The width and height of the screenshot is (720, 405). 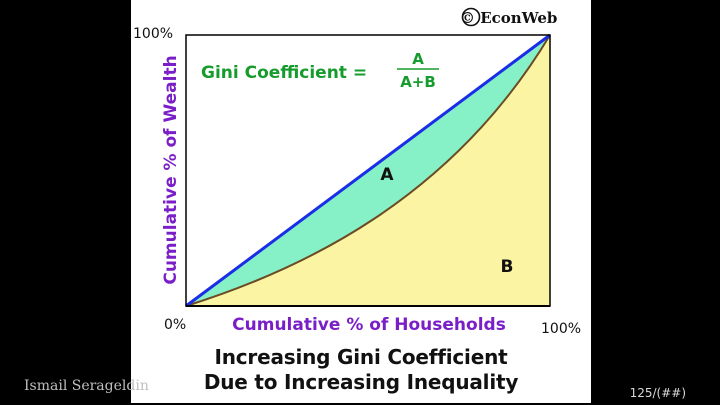 What do you see at coordinates (418, 59) in the screenshot?
I see `formula-numerator: A` at bounding box center [418, 59].